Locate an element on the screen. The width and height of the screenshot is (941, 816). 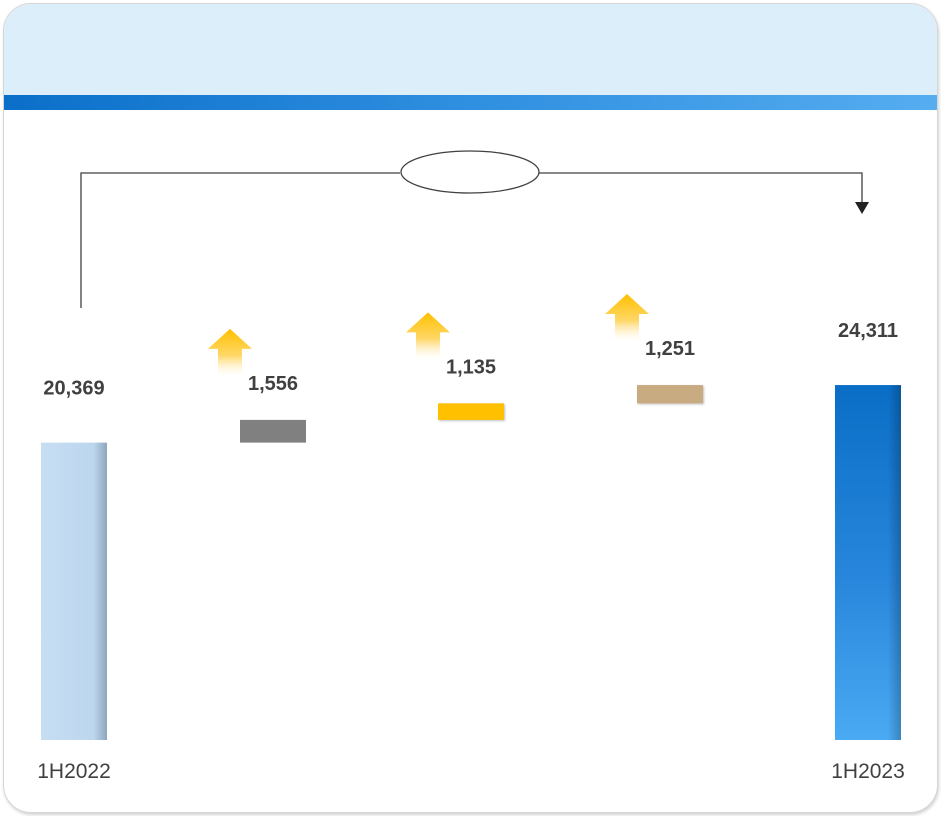
card-header-accent is located at coordinates (470, 102).